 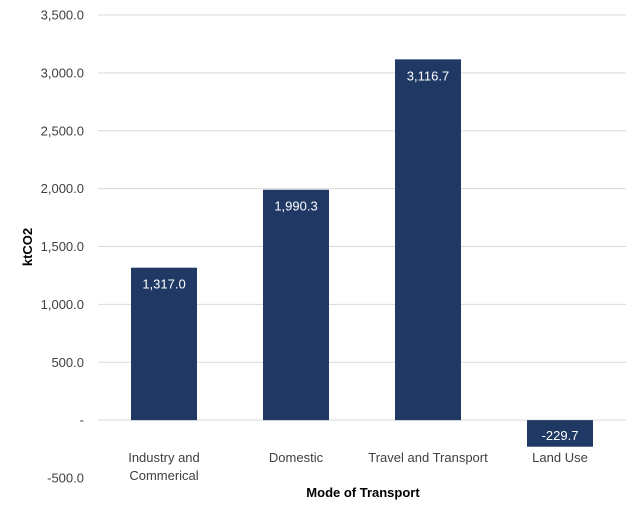 What do you see at coordinates (65, 478) in the screenshot?
I see `y-tick-label: -500.0` at bounding box center [65, 478].